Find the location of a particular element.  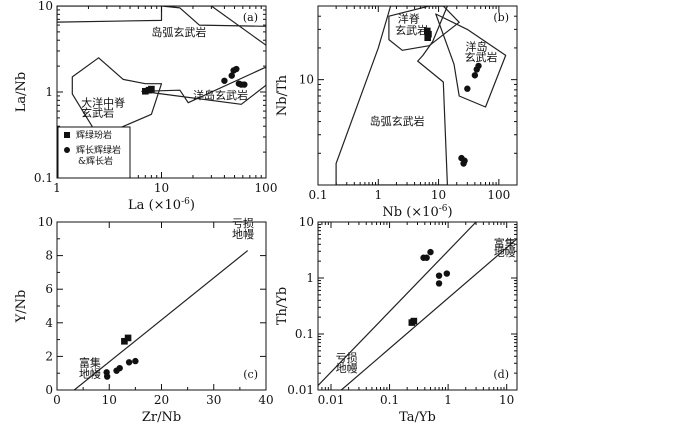

x-tick-label-c: 0 is located at coordinates (57, 400).